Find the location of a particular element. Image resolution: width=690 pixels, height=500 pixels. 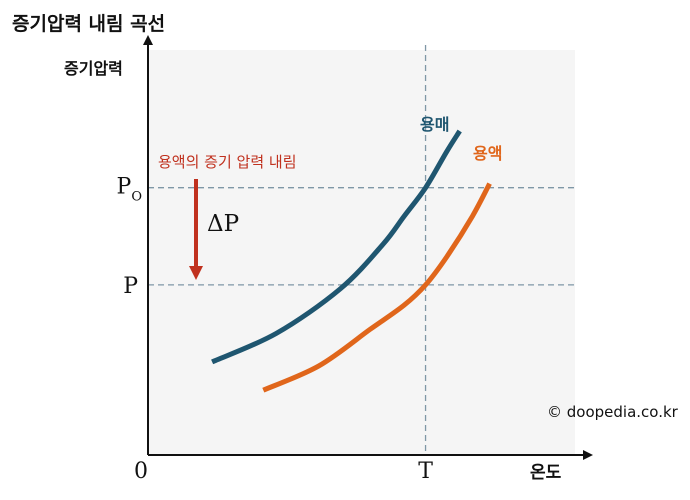

annotation-vapor-pressure-lowering: 용액의 증기 압력 내림 is located at coordinates (227, 162).